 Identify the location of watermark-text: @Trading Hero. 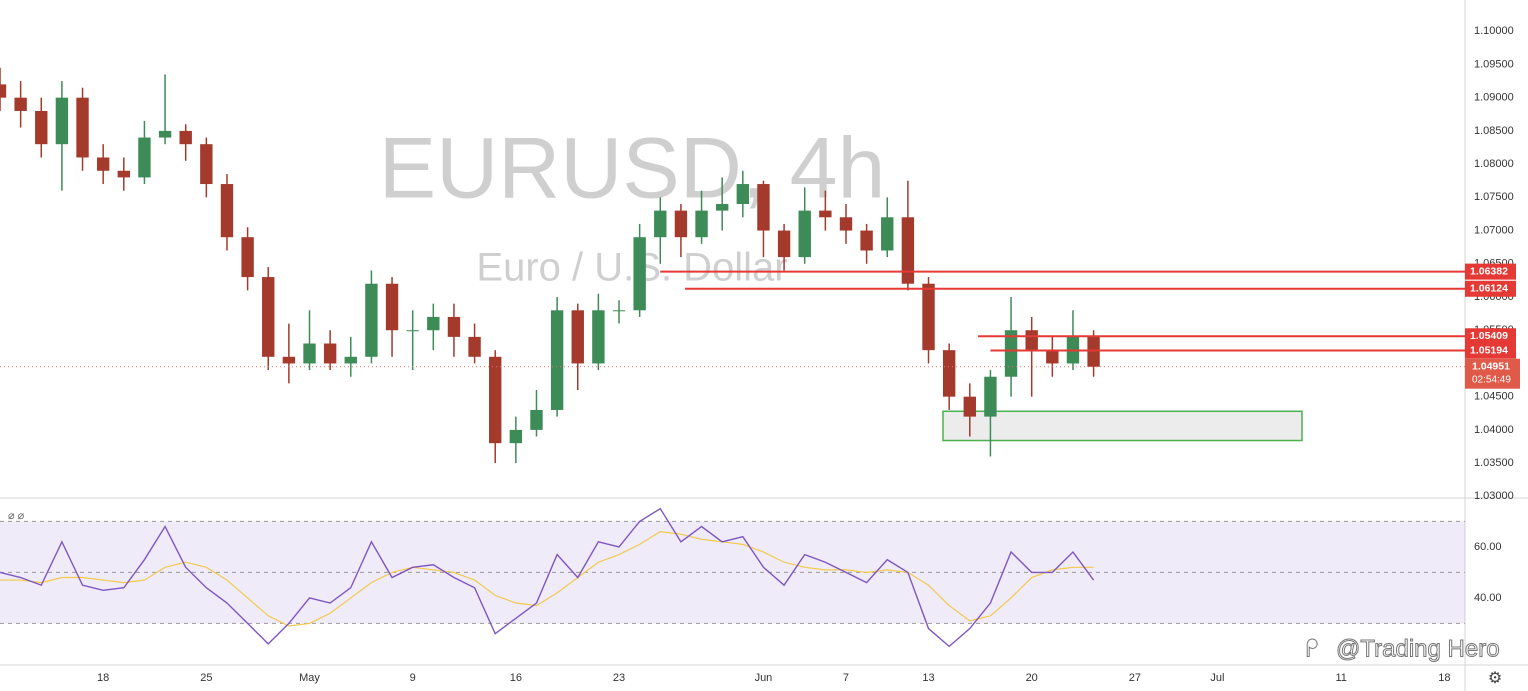
(1418, 648).